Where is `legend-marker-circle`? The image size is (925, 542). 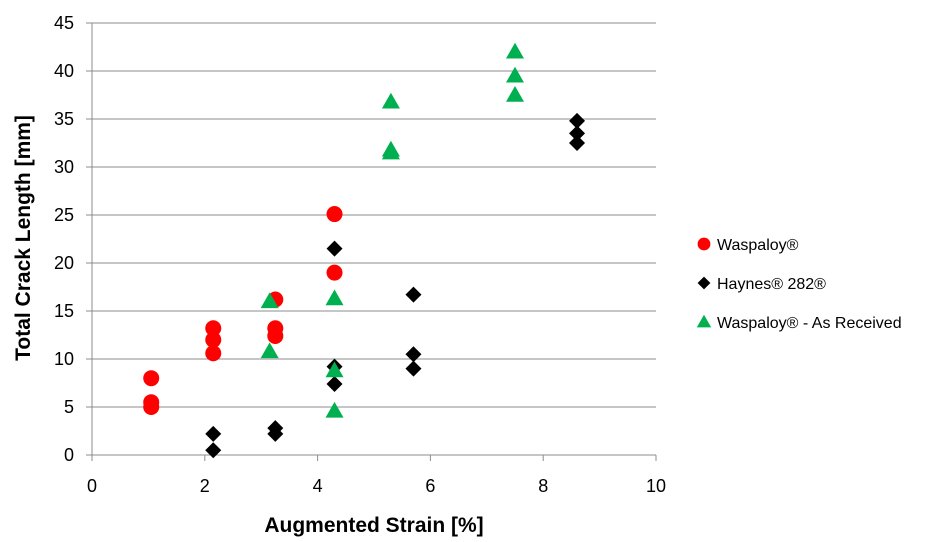
legend-marker-circle is located at coordinates (704, 244).